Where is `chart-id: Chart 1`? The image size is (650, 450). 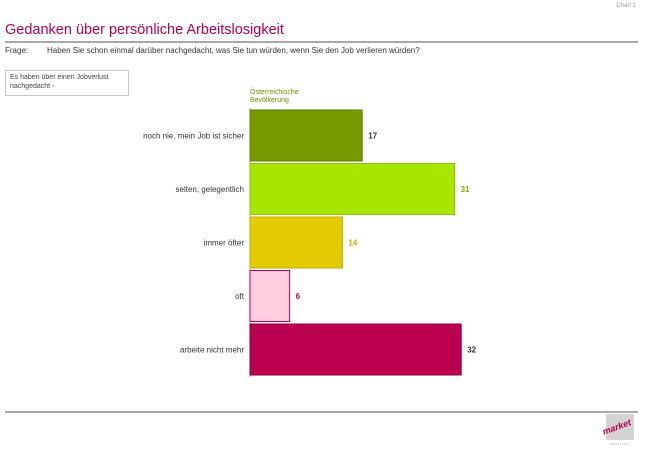 chart-id: Chart 1 is located at coordinates (626, 6).